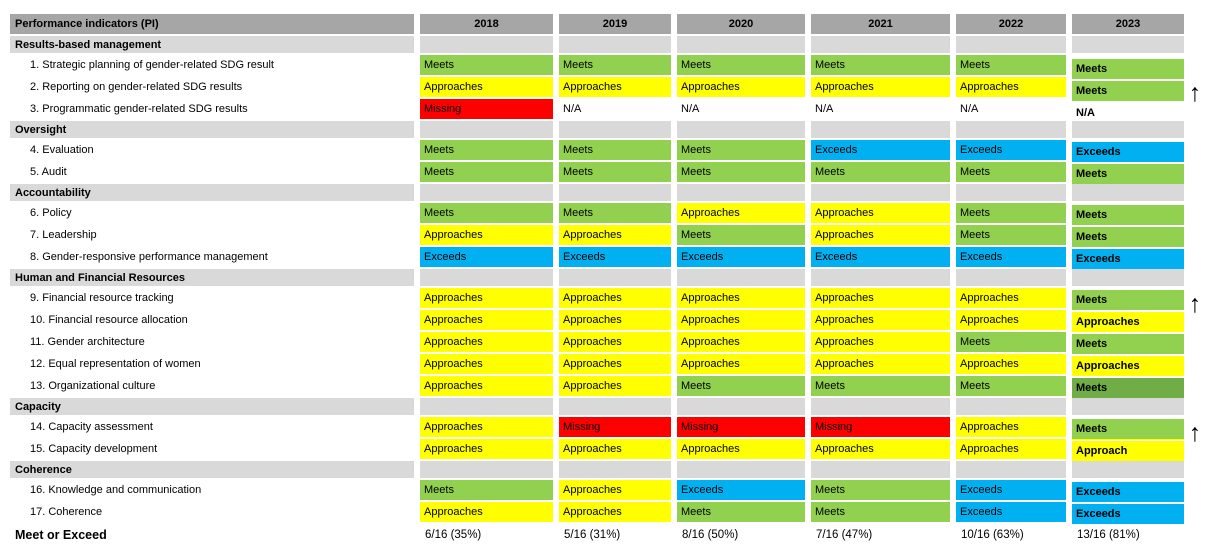 The height and width of the screenshot is (546, 1205). I want to click on year-header-2018: 2018, so click(486, 24).